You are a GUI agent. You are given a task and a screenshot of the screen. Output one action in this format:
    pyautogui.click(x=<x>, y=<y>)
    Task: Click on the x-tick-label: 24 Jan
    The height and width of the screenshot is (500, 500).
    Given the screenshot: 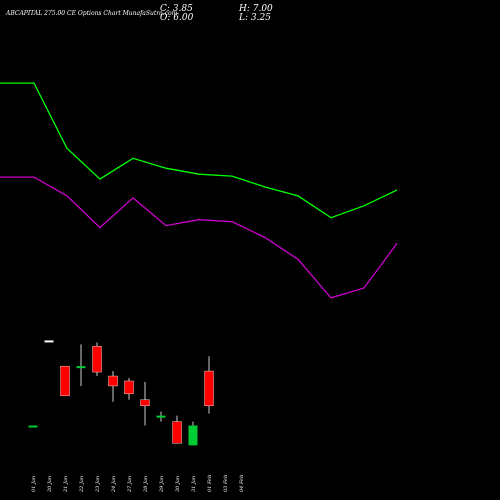 What is the action you would take?
    pyautogui.click(x=114, y=484)
    